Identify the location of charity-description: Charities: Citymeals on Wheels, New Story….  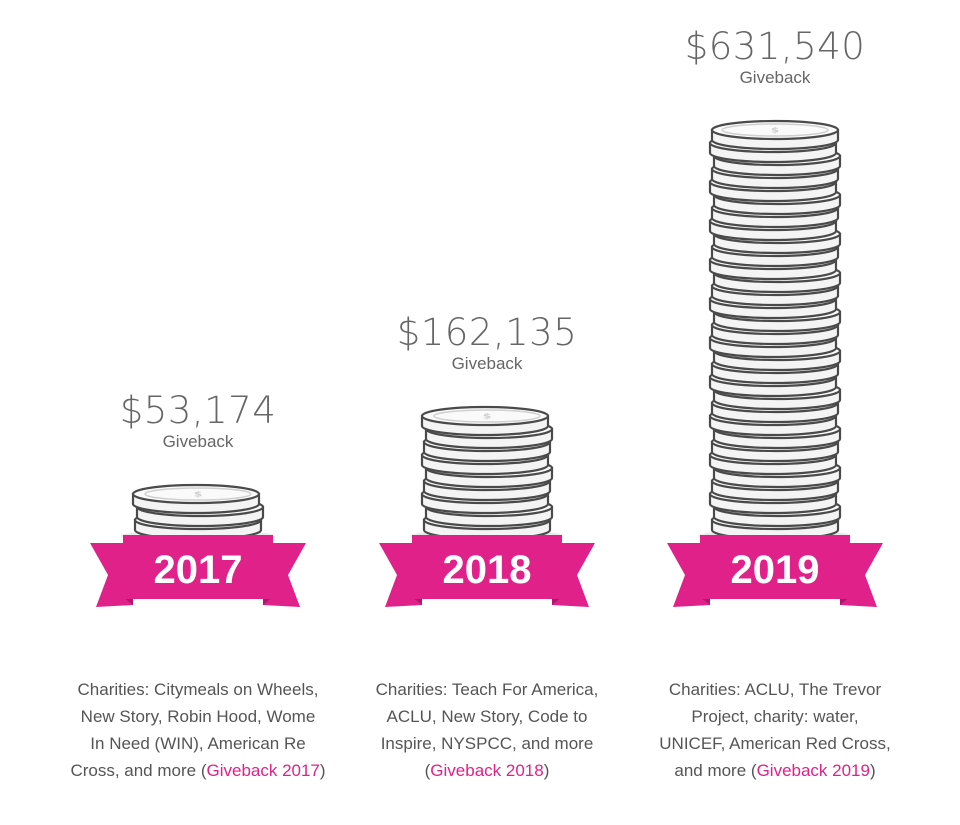
(198, 730).